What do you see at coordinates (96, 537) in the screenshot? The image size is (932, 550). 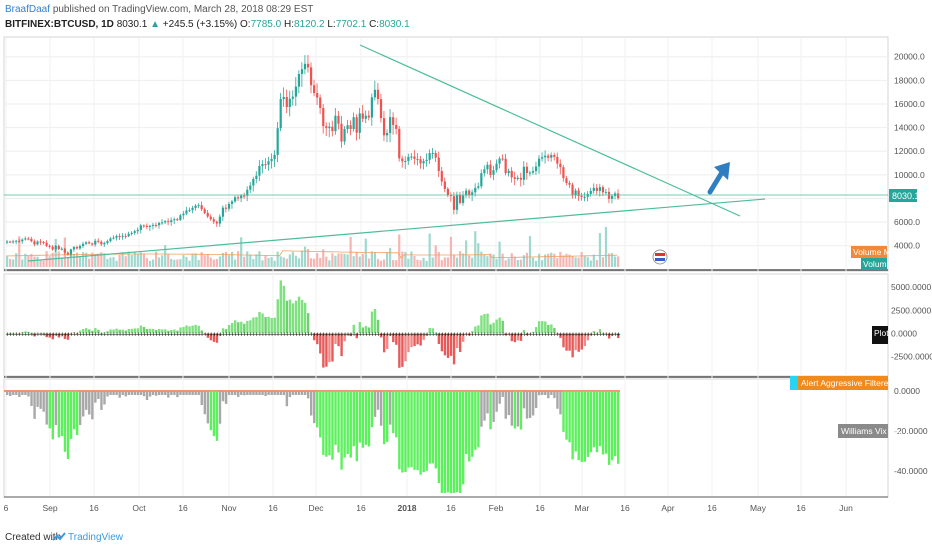 I see `tradingview-brand: TradingView` at bounding box center [96, 537].